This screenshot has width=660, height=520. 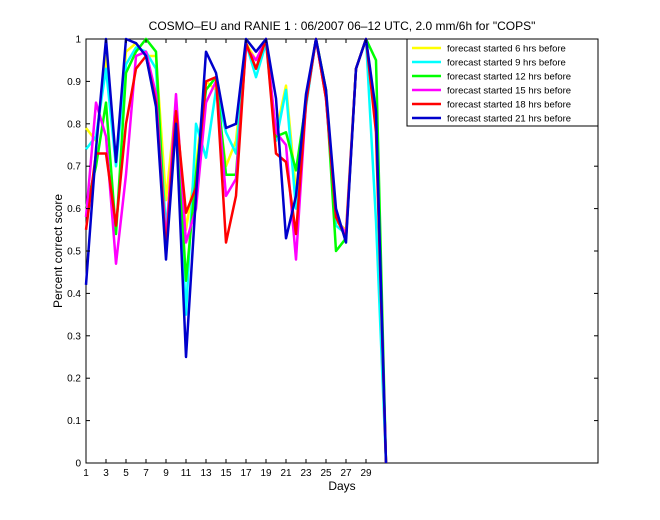 I want to click on x-tick-label: 21, so click(x=286, y=473).